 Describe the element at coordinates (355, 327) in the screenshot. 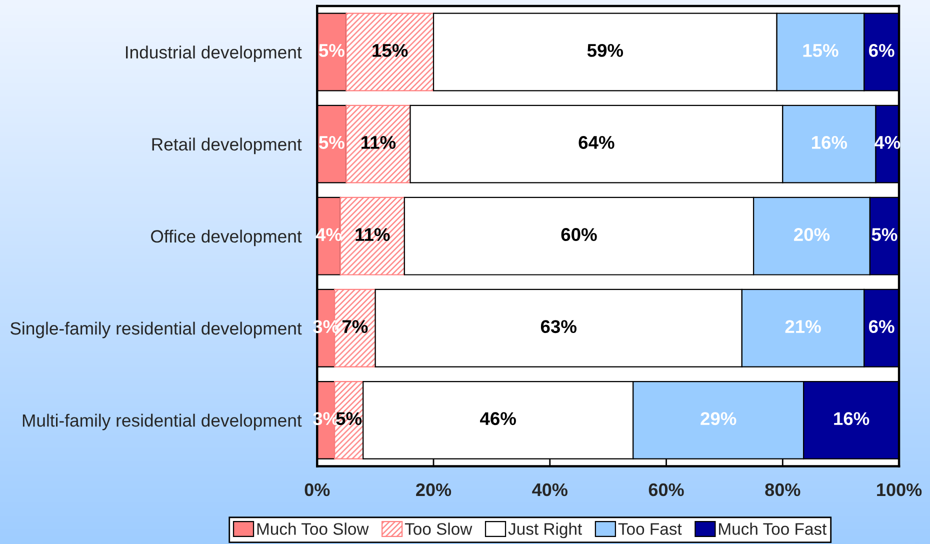

I see `data-label: 7%` at that location.